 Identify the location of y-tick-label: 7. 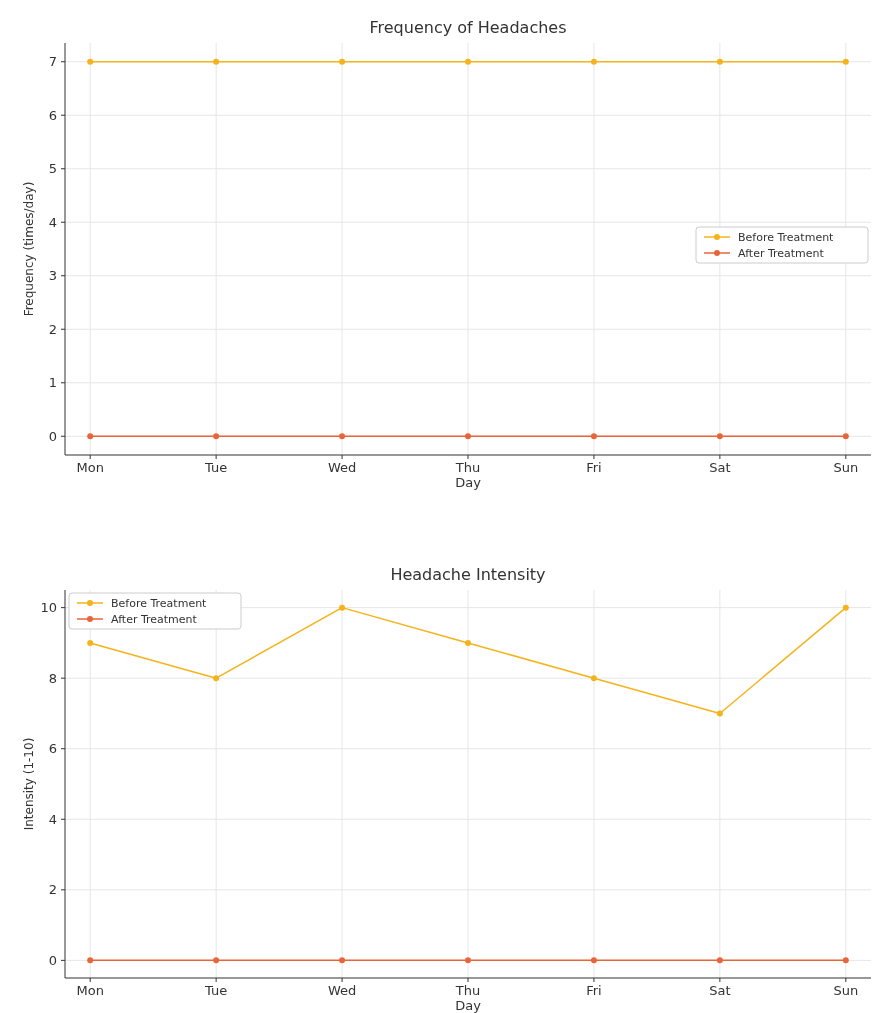
(52, 62).